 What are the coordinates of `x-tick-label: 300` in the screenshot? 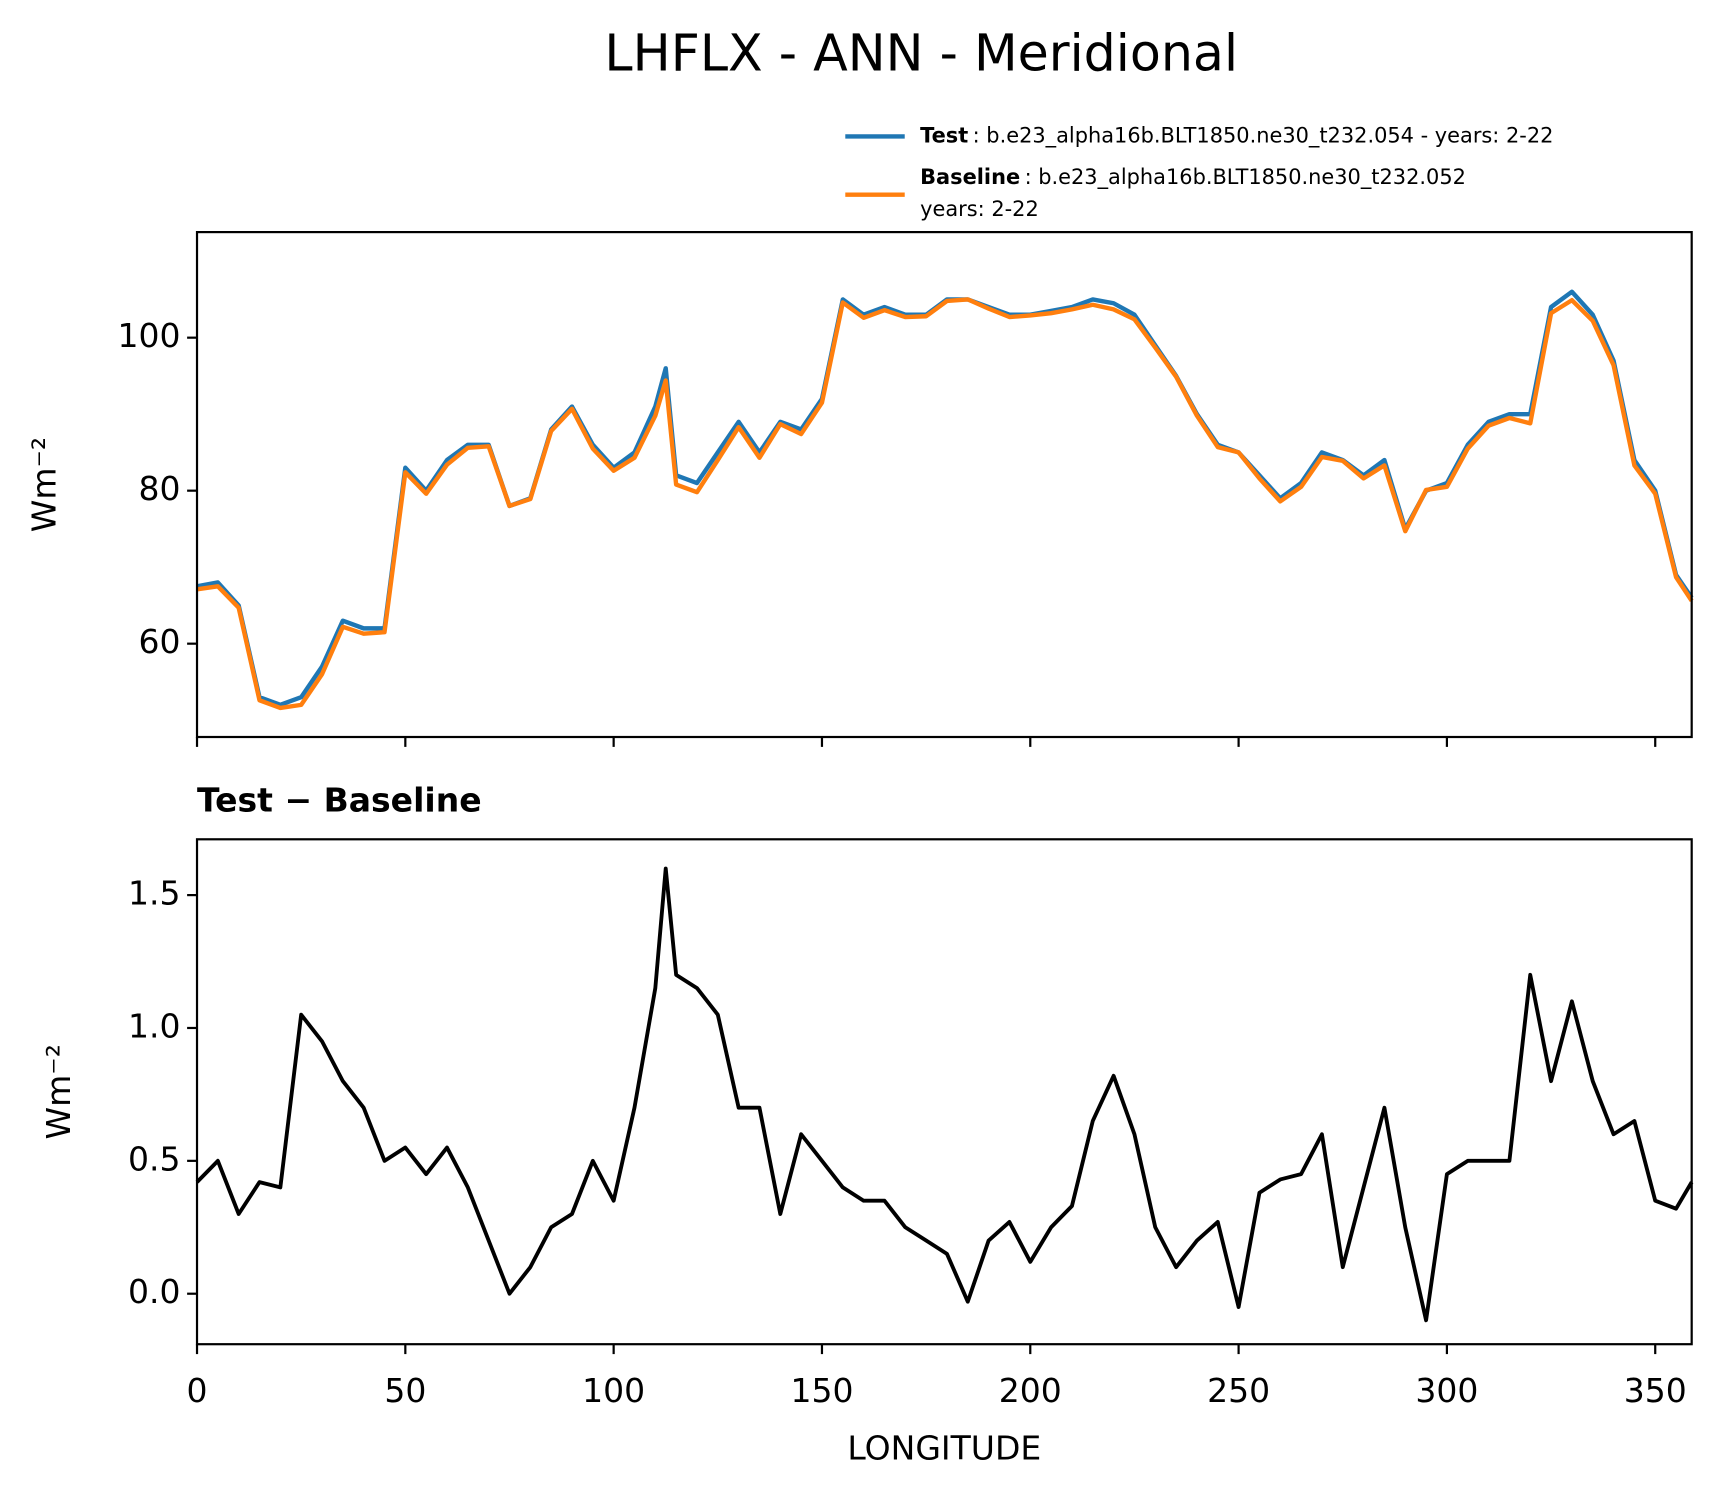 It's located at (1446, 1390).